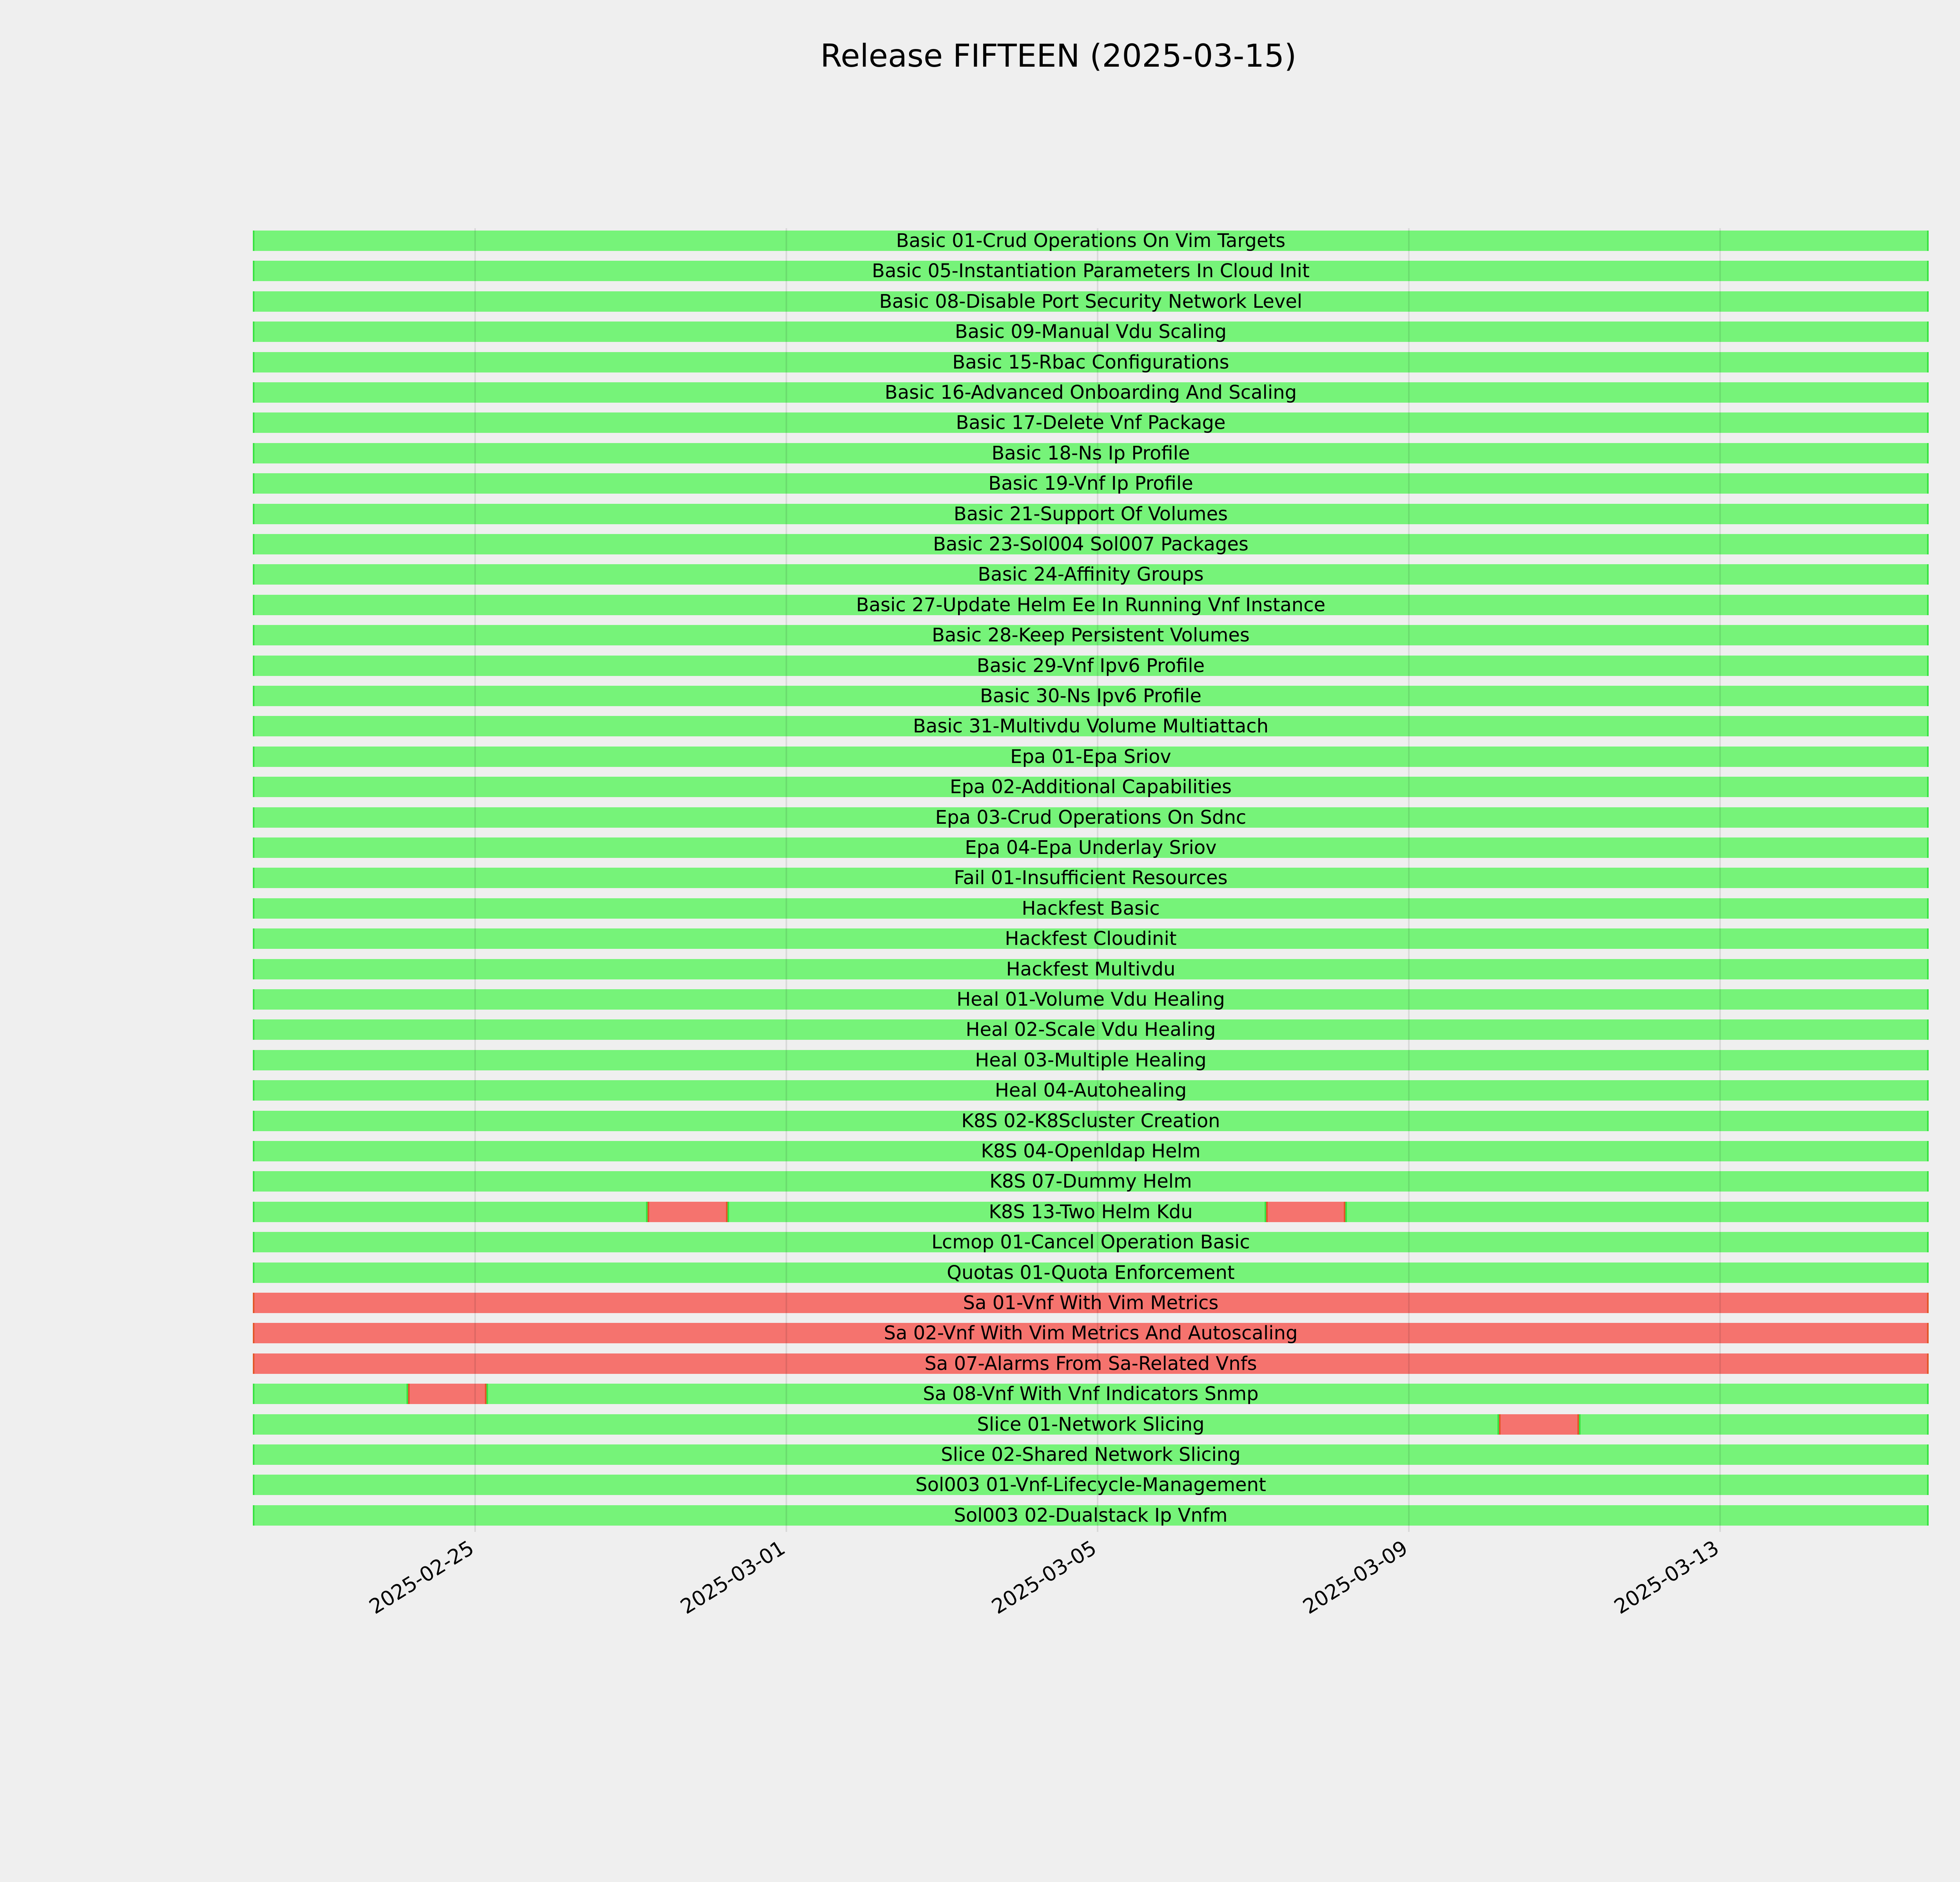  I want to click on task-label: Basic 18-Ns Ip Profile, so click(1090, 453).